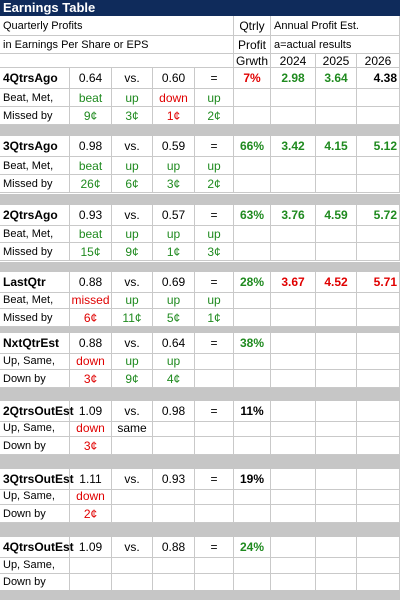 This screenshot has height=600, width=400. Describe the element at coordinates (252, 215) in the screenshot. I see `table-cell: 63%` at that location.